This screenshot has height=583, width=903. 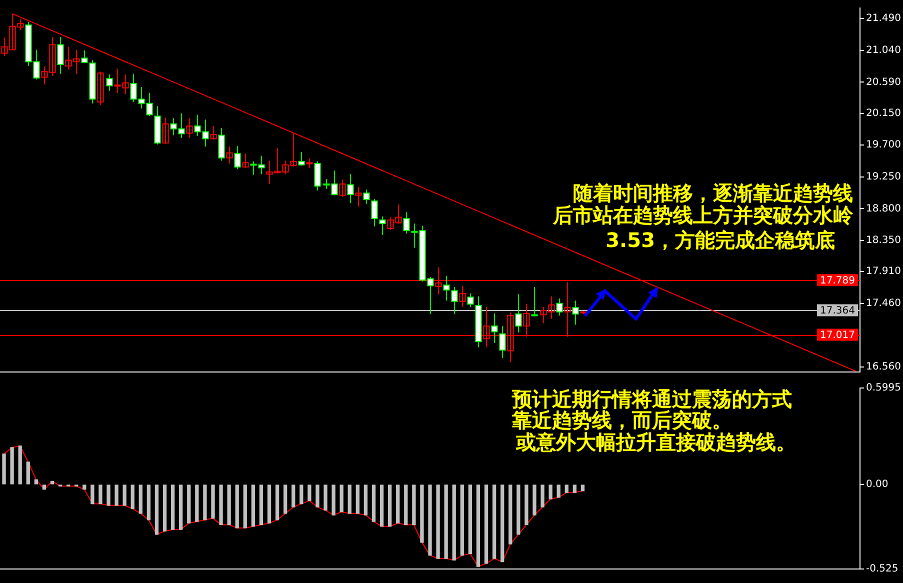 What do you see at coordinates (720, 240) in the screenshot?
I see `annotation: 3.53，方能完成企稳筑底` at bounding box center [720, 240].